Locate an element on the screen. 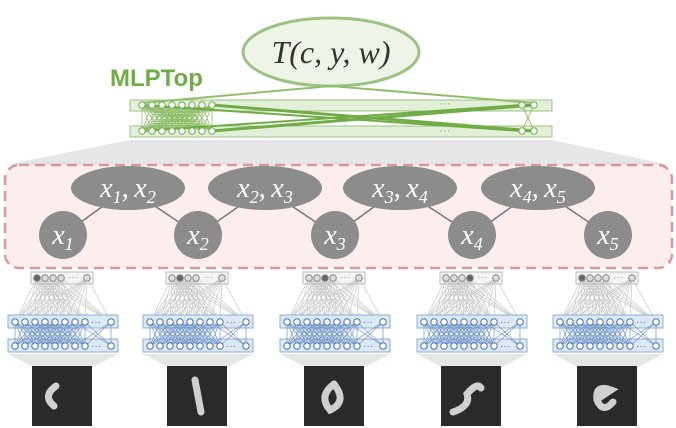  subscript: 1 is located at coordinates (69, 244).